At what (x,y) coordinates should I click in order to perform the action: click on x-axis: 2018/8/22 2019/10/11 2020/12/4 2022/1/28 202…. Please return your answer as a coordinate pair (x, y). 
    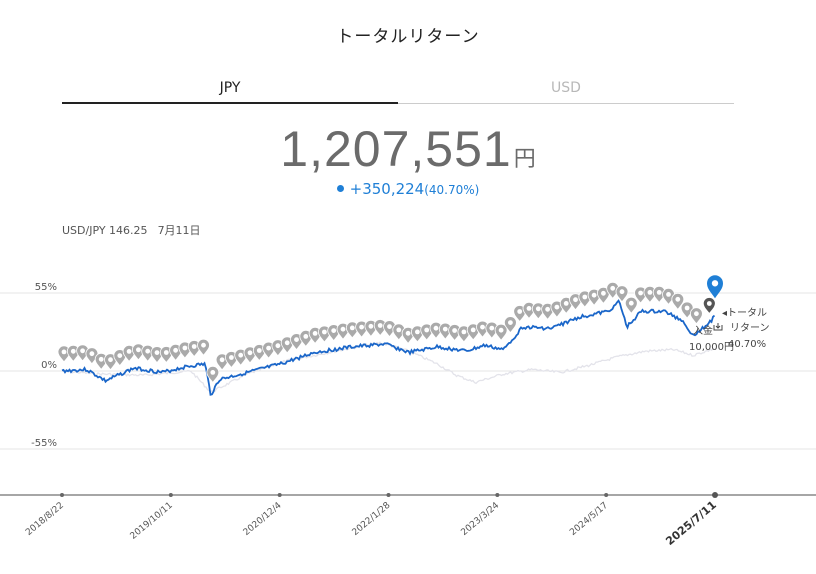
    Looking at the image, I should click on (408, 520).